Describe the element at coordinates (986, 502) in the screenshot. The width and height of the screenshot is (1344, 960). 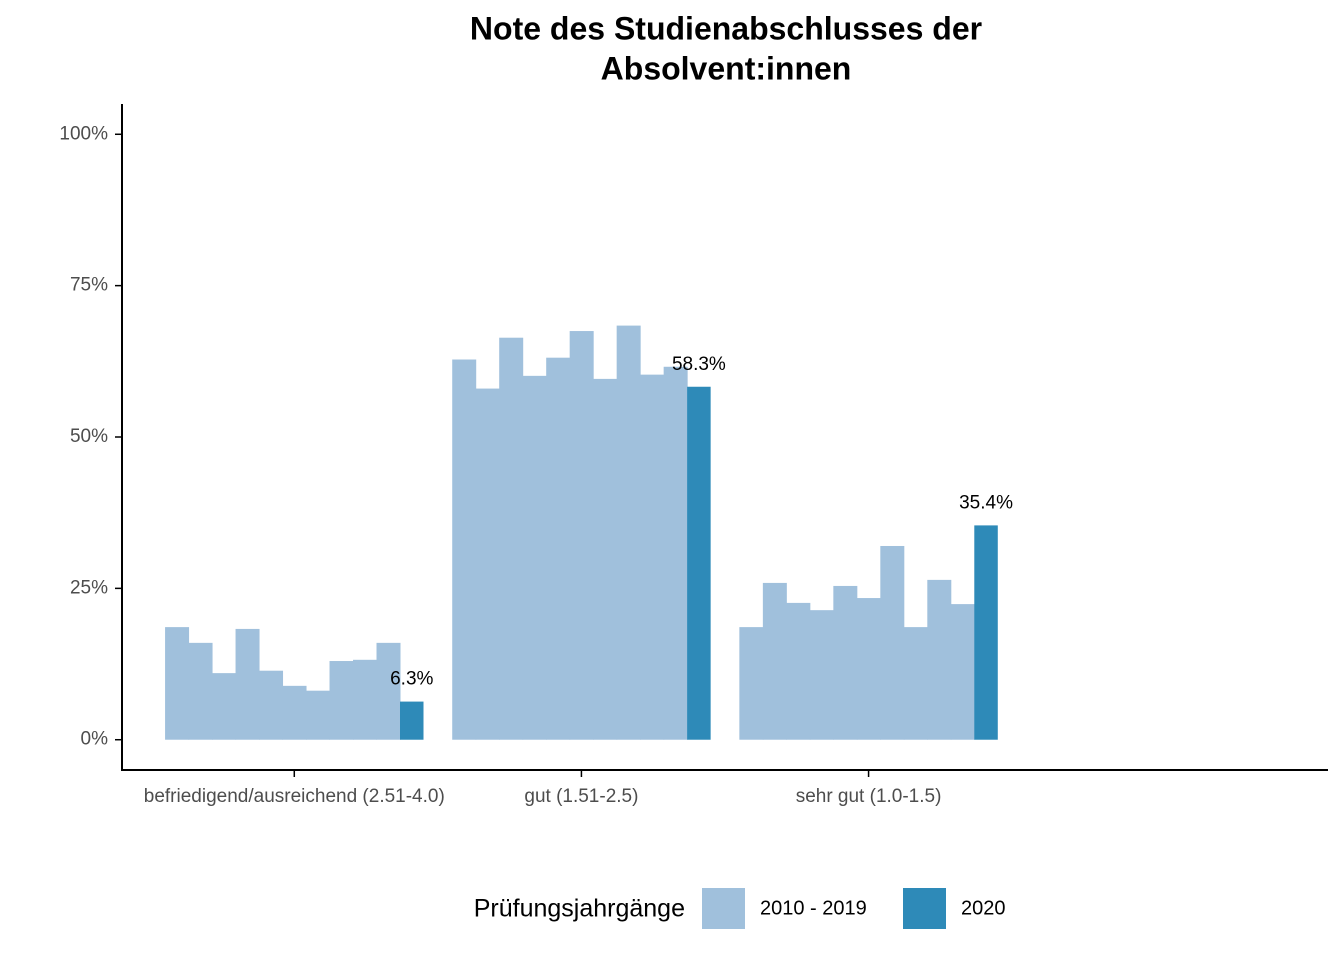
I see `value-label: 35.4%` at that location.